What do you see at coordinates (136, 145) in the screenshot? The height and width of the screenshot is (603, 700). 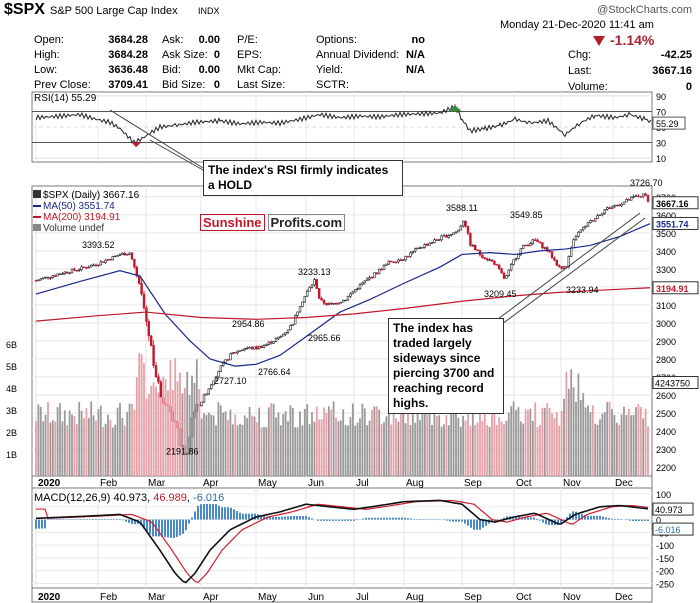 I see `rsi-oversold-area` at bounding box center [136, 145].